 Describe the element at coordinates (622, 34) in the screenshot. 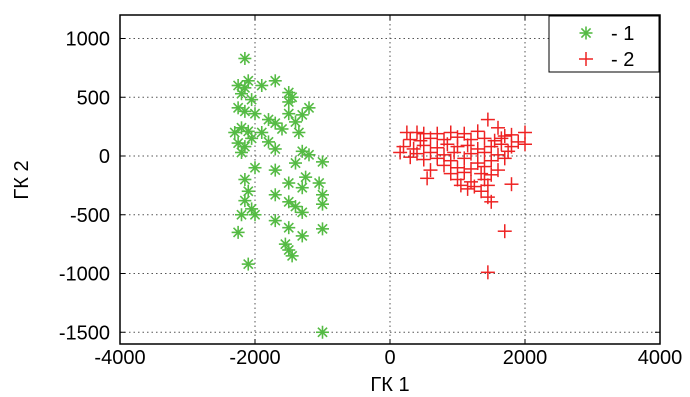

I see `legend-label-series-1: - 1` at that location.